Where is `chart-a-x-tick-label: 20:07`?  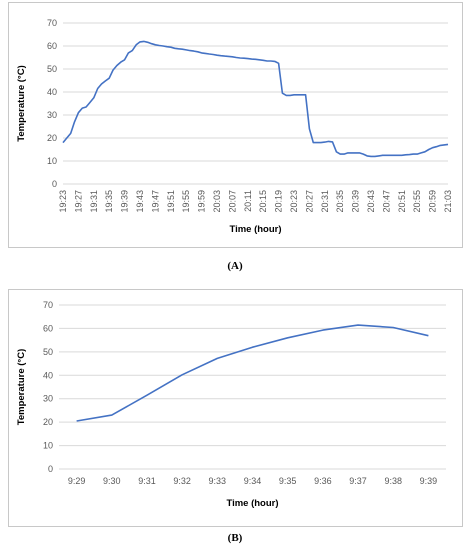
chart-a-x-tick-label: 20:07 is located at coordinates (232, 201).